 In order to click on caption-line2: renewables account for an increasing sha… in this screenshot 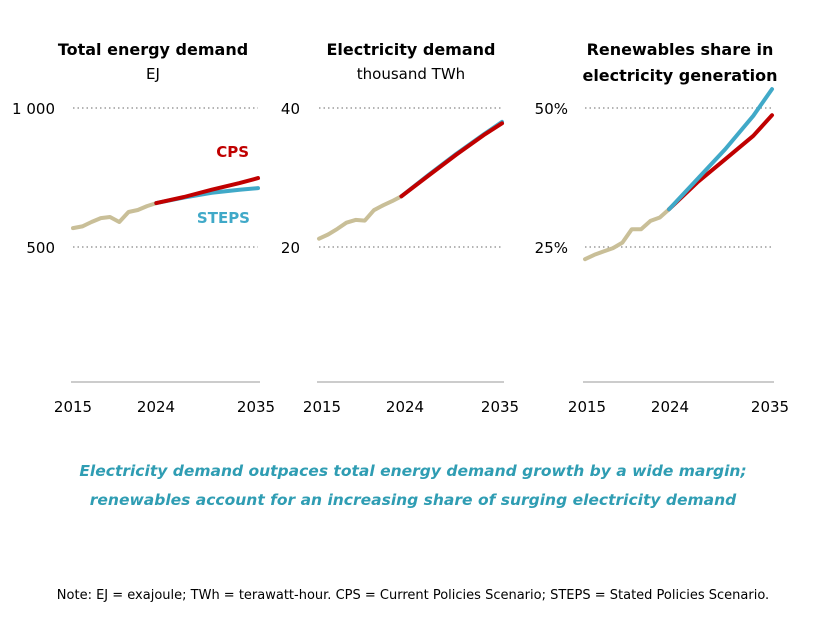, I will do `click(413, 500)`.